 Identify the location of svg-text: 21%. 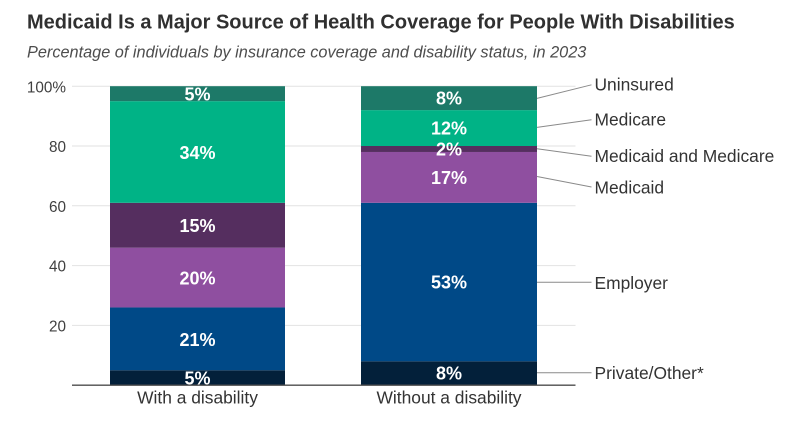
(197, 340).